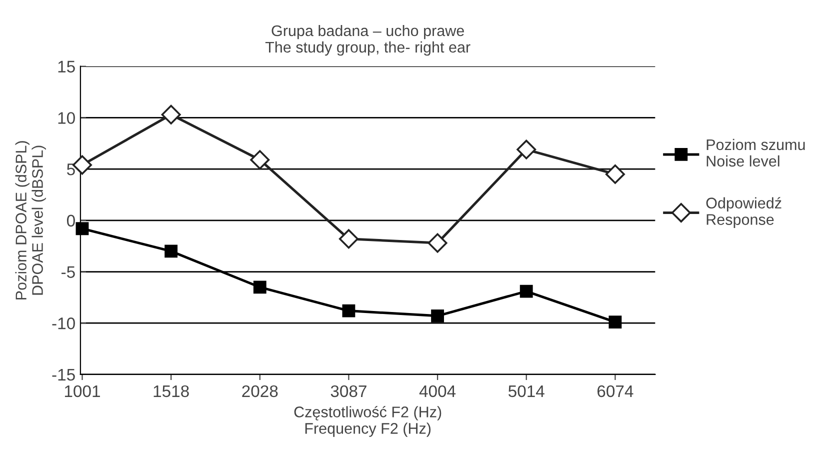 This screenshot has height=474, width=821. Describe the element at coordinates (615, 391) in the screenshot. I see `x-tick-label: 6074` at that location.